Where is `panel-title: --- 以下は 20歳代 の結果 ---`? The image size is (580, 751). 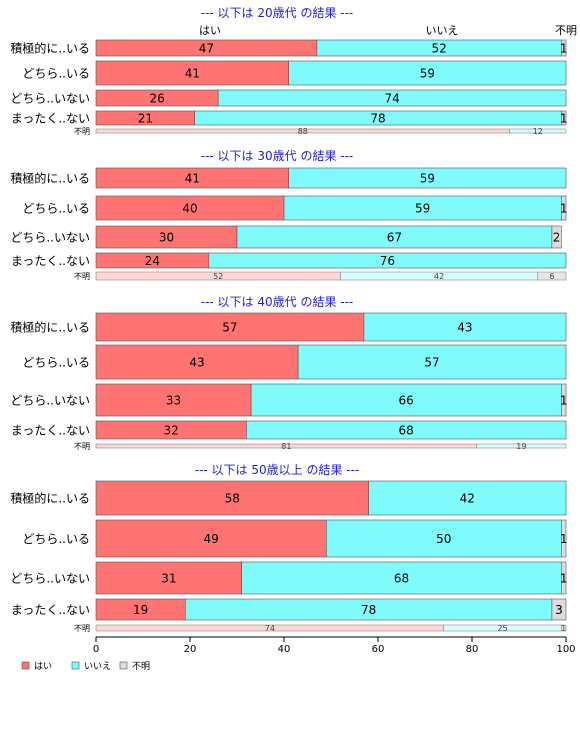
panel-title: --- 以下は 20歳代 の結果 --- is located at coordinates (277, 13).